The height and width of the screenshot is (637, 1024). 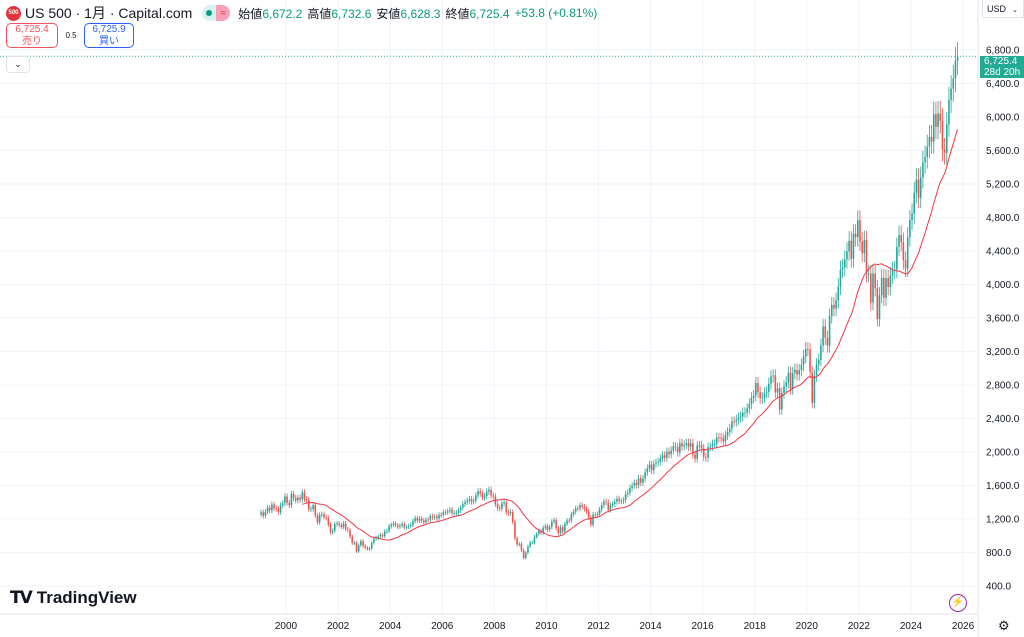 What do you see at coordinates (1004, 625) in the screenshot?
I see `settings-icon: ⚙` at bounding box center [1004, 625].